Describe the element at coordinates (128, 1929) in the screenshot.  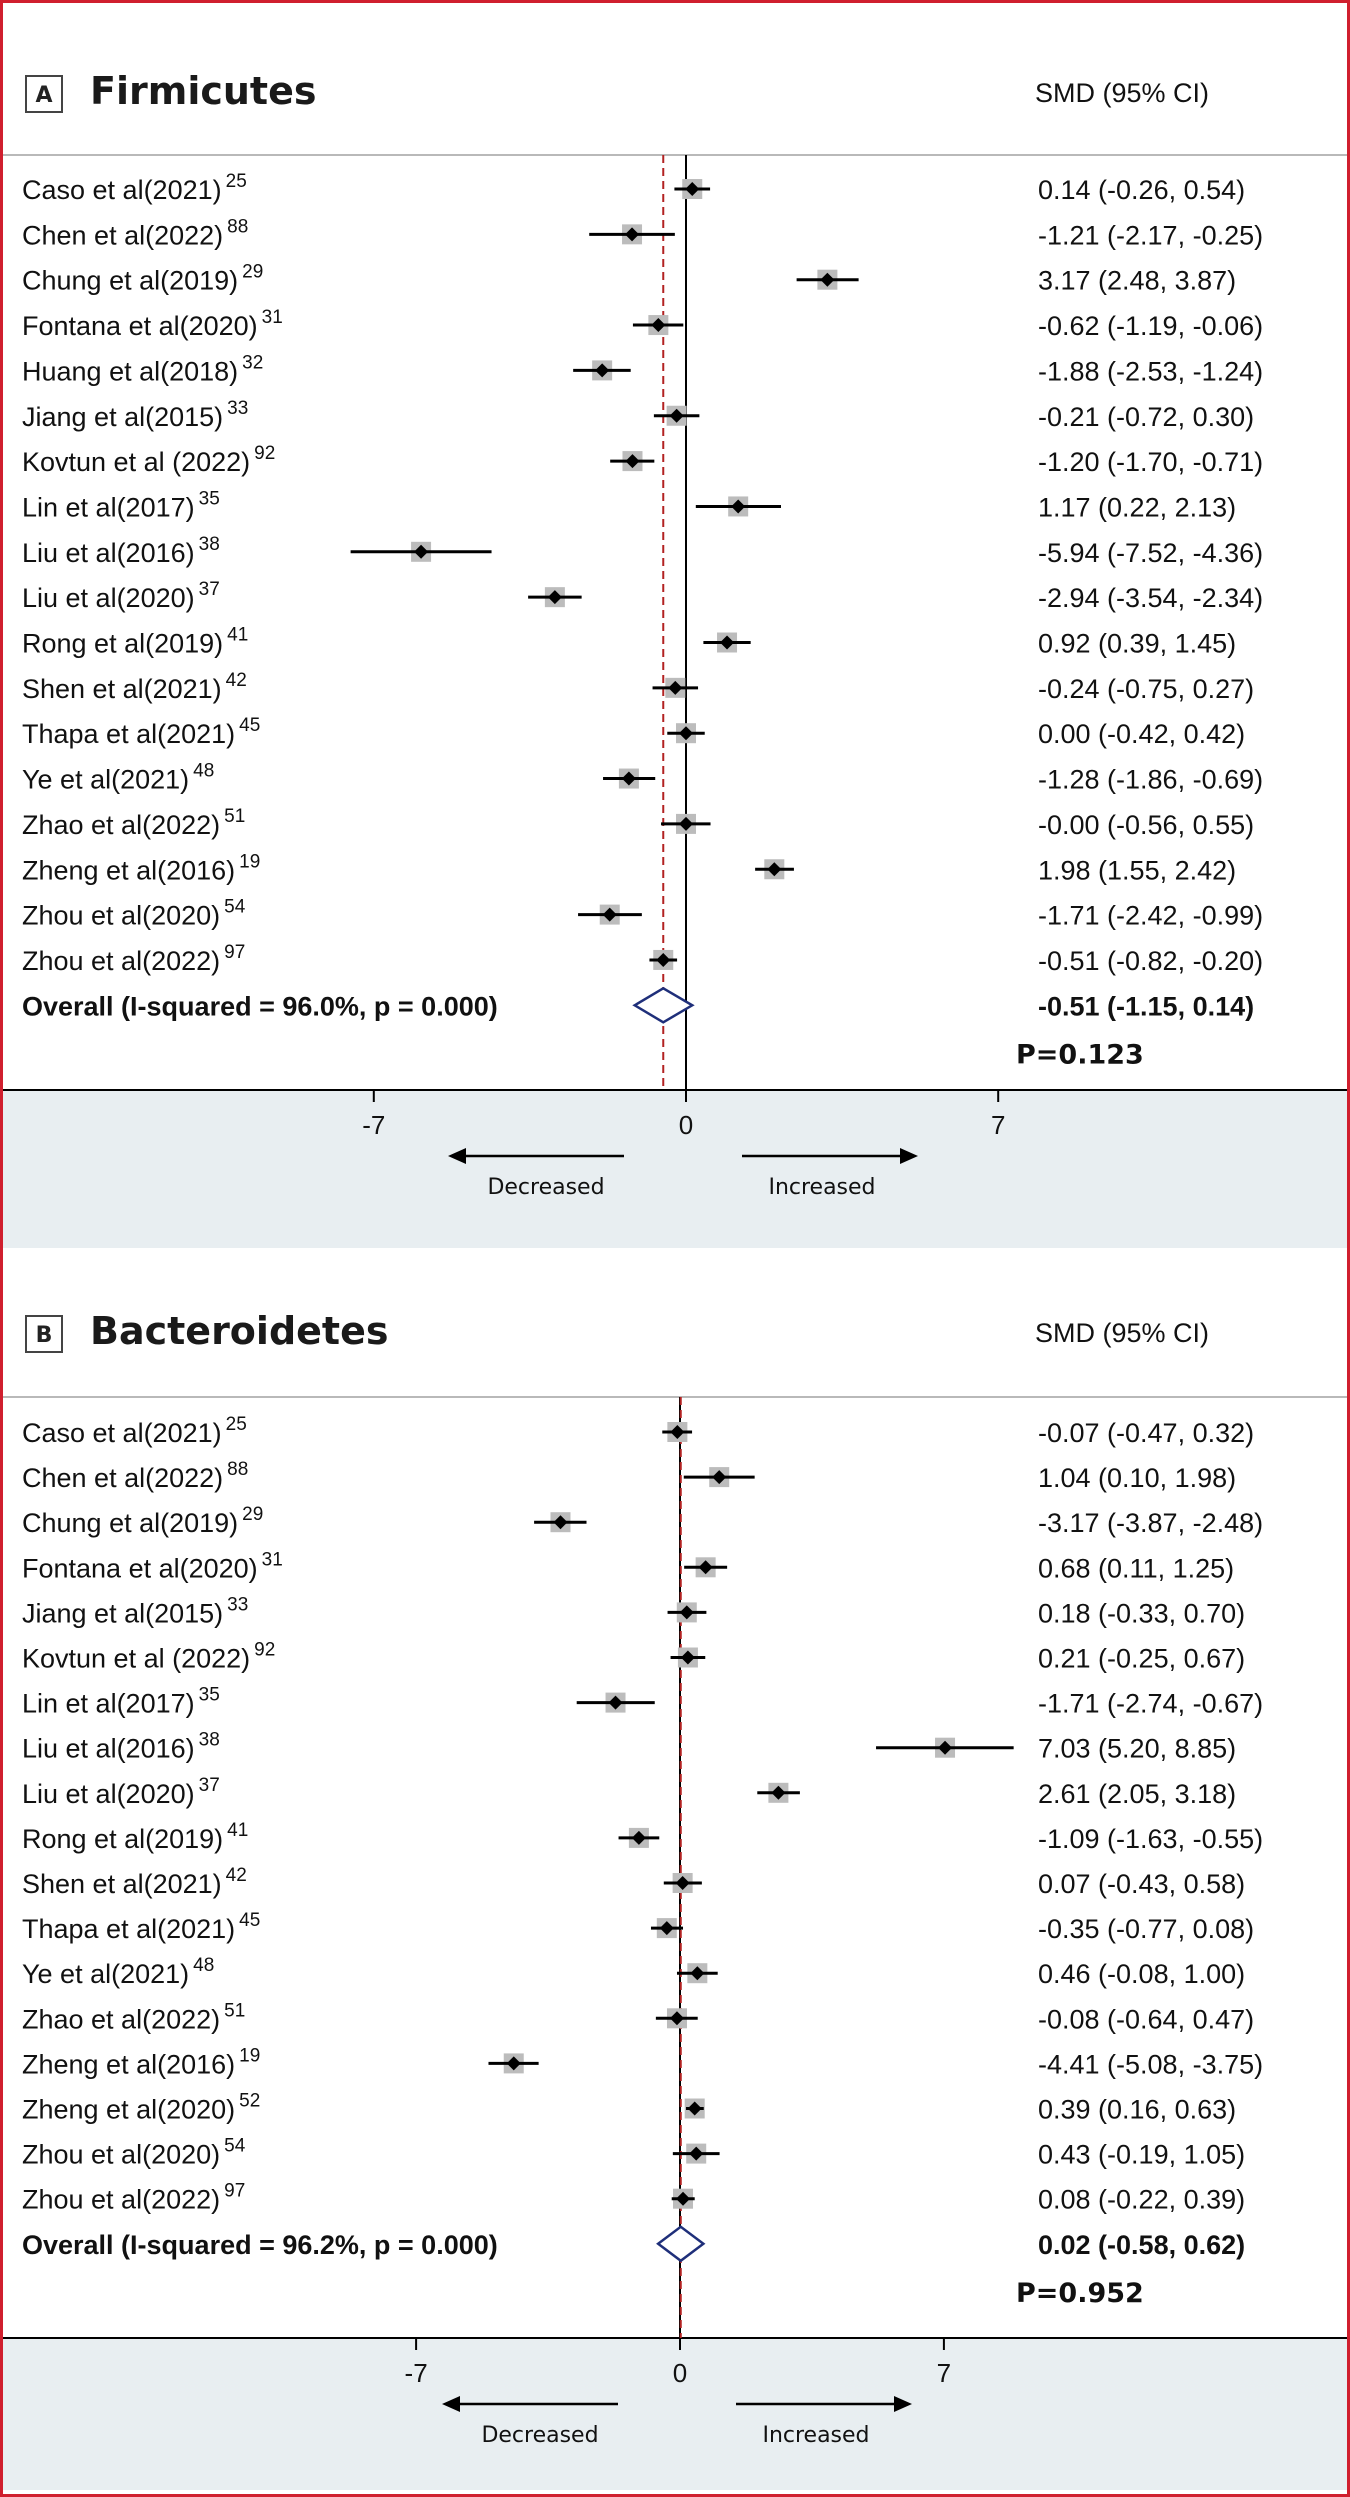
I see `study-label: Thapa et al(2021)` at that location.